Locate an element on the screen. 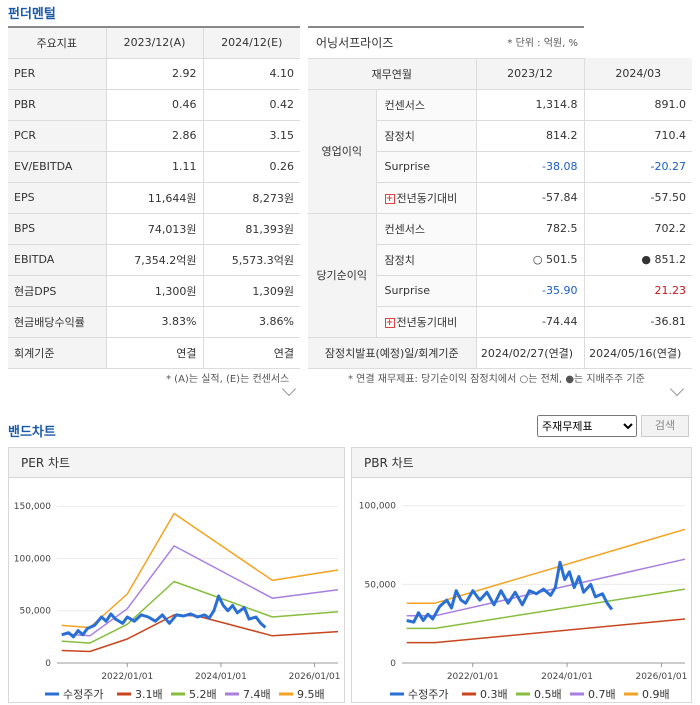 This screenshot has height=705, width=700. earnings-title: 어닝서프라이즈 is located at coordinates (355, 43).